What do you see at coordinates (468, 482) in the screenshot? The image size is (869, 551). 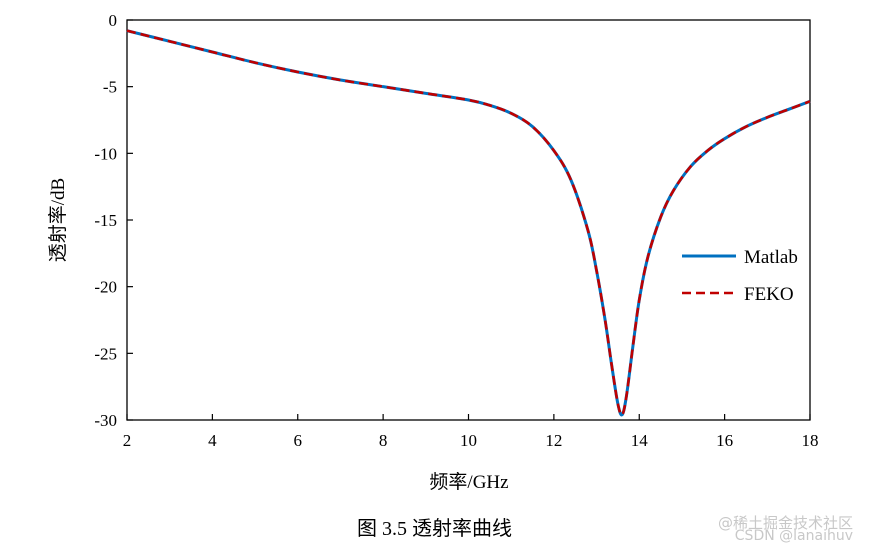 I see `x-axis-title: 频率/GHz` at bounding box center [468, 482].